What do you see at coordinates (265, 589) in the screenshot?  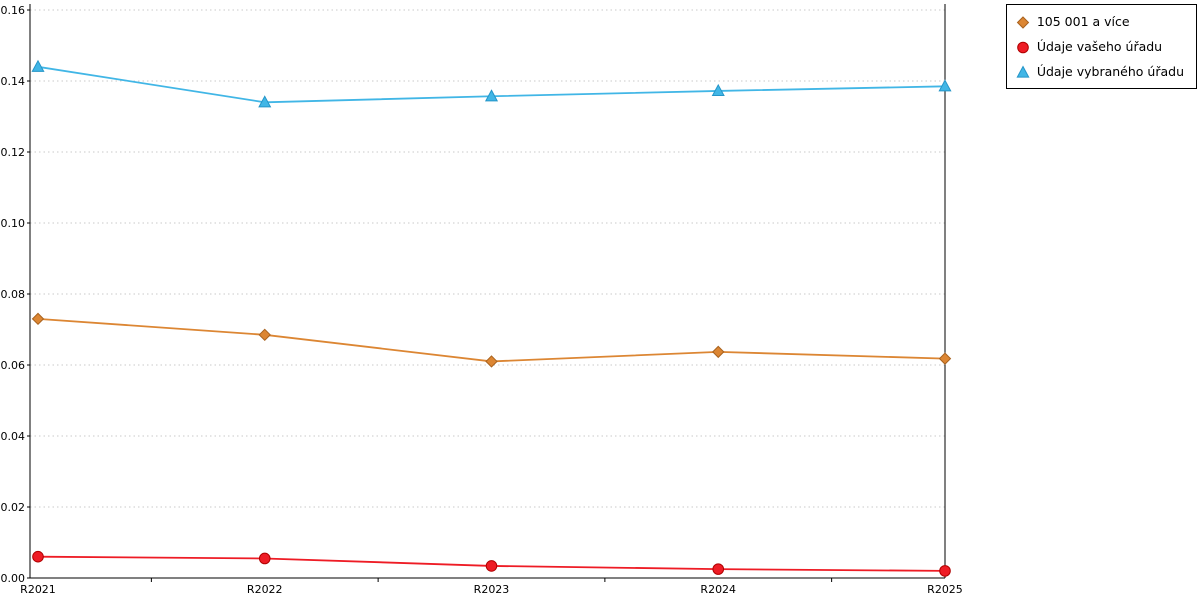 I see `svg-text: R2022` at bounding box center [265, 589].